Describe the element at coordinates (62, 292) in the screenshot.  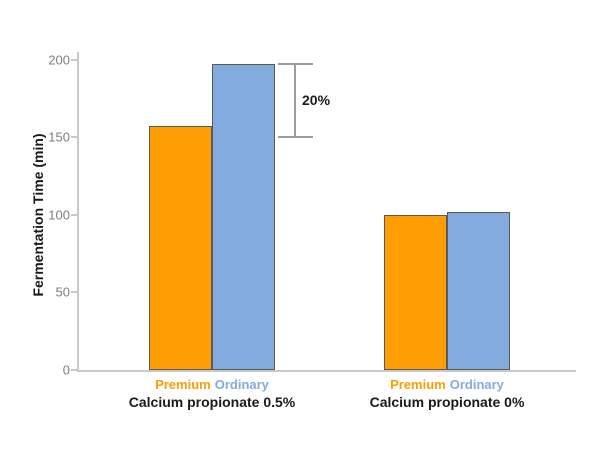
I see `y-tick-label: 50` at that location.